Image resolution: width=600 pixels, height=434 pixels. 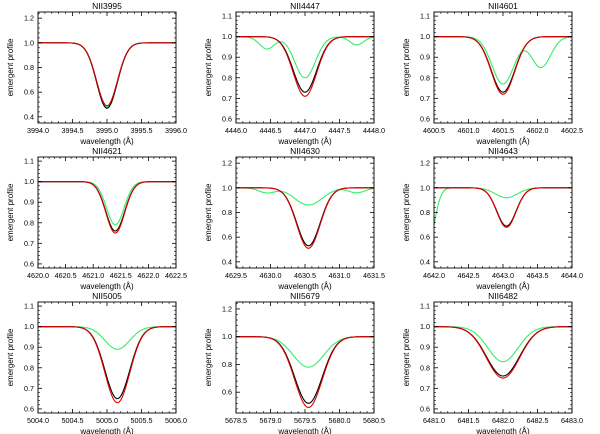 I want to click on x-tick-label: 5004.0, so click(x=38, y=420).